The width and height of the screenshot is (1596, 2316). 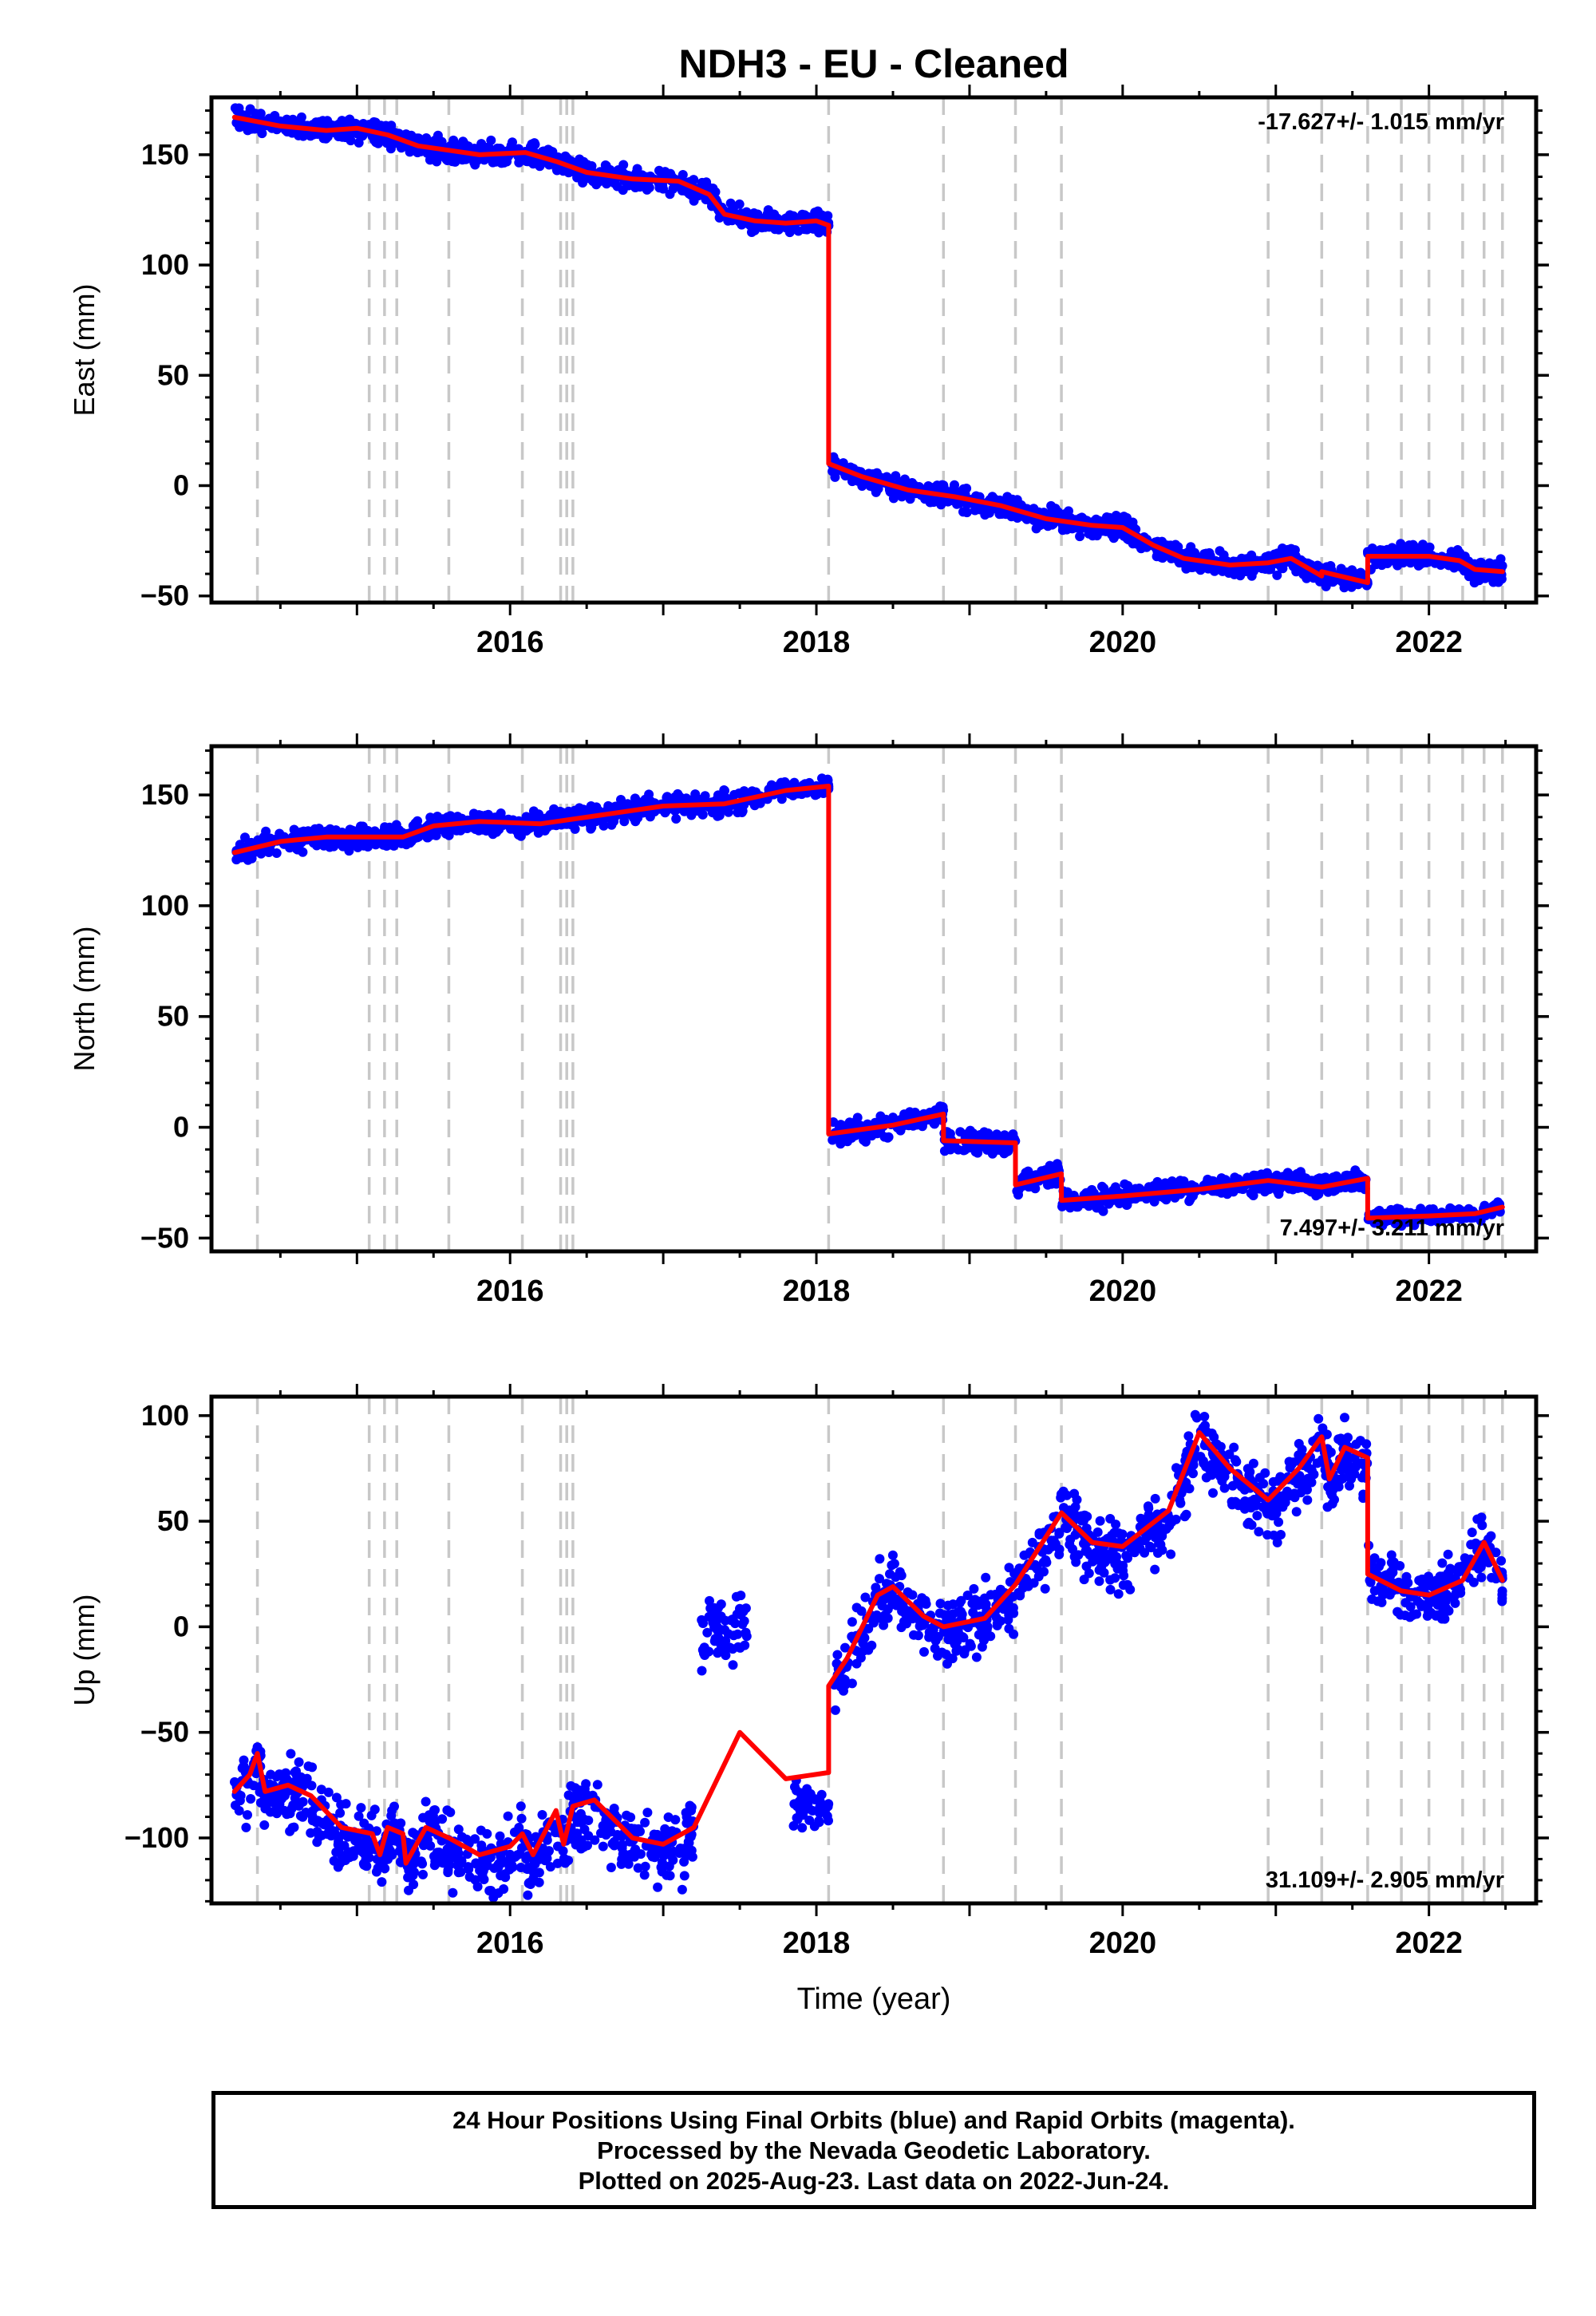 I want to click on y-tick-label: 0, so click(x=181, y=1127).